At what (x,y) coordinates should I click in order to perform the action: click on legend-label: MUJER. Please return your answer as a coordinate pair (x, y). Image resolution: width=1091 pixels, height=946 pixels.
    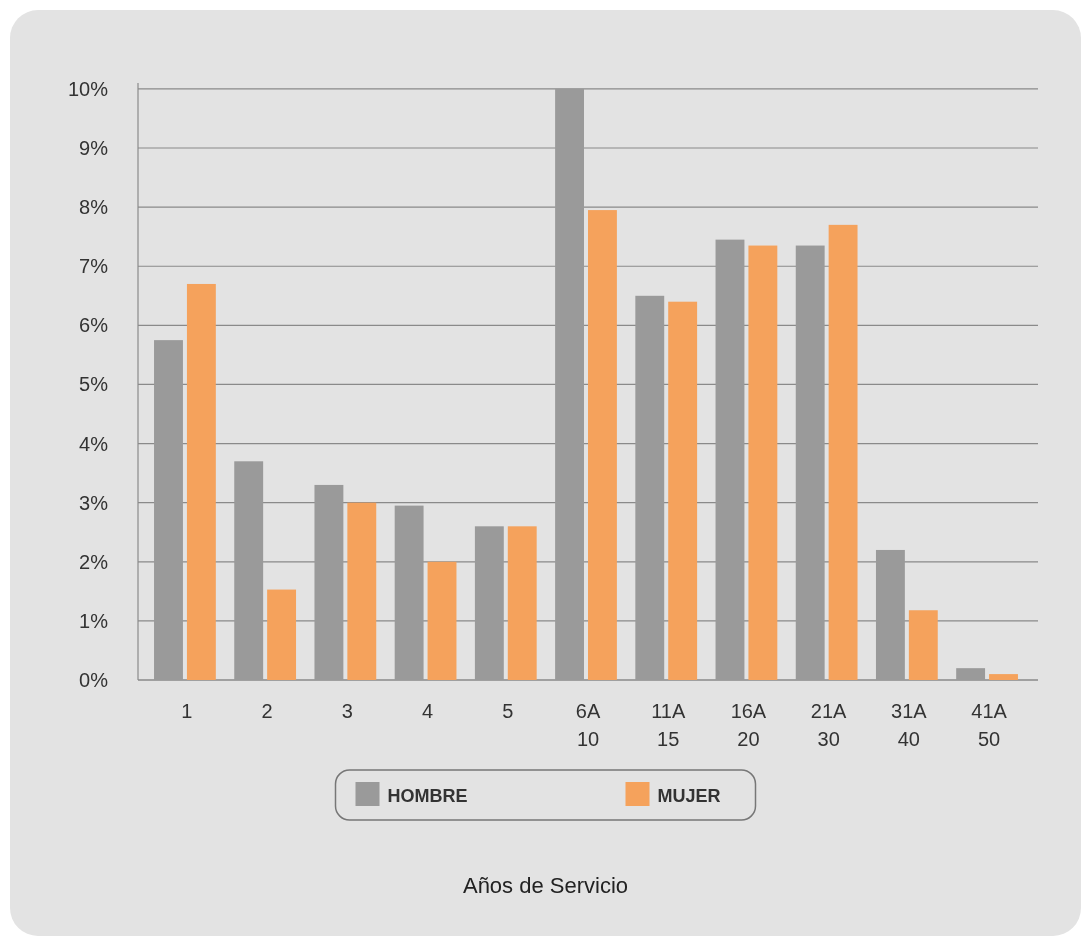
    Looking at the image, I should click on (689, 796).